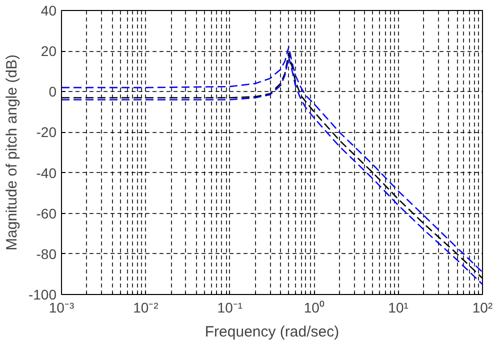 The image size is (500, 343). Describe the element at coordinates (42, 294) in the screenshot. I see `y-tick-label: -100` at that location.